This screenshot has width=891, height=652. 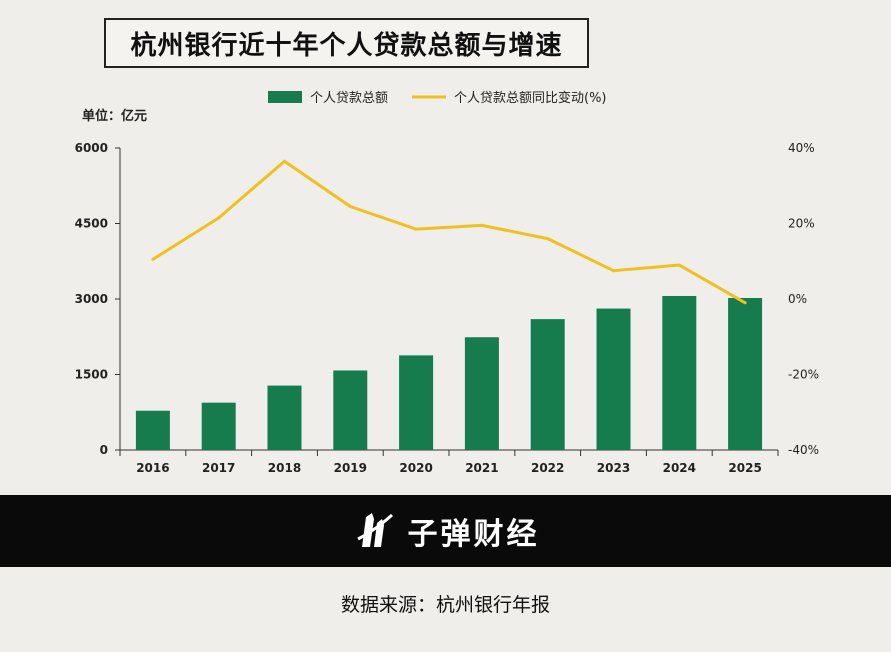 What do you see at coordinates (613, 379) in the screenshot?
I see `bar-2023` at bounding box center [613, 379].